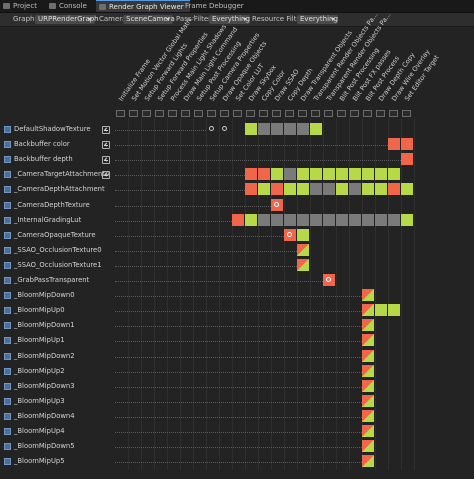 This screenshot has height=479, width=474. Describe the element at coordinates (59, 189) in the screenshot. I see `resource-name: _CameraDepthAttachment` at that location.